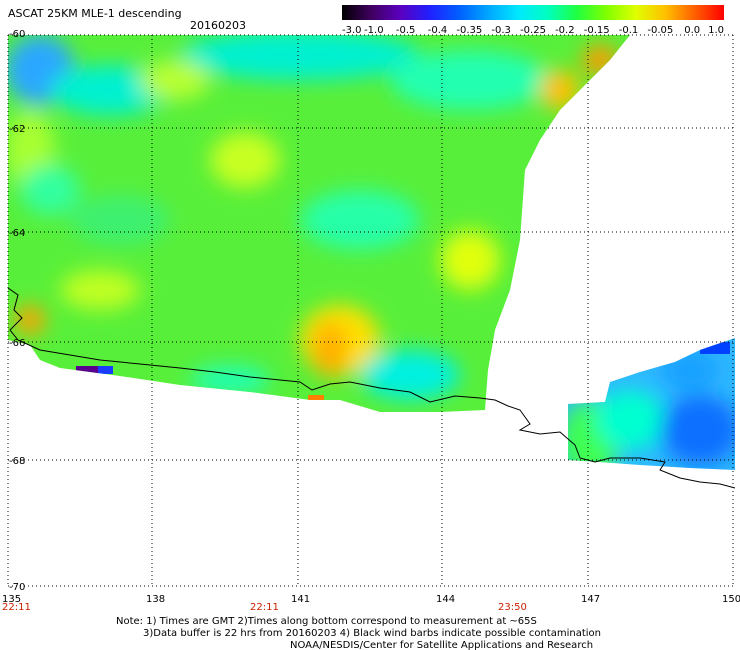 Image resolution: width=740 pixels, height=650 pixels. What do you see at coordinates (533, 12) in the screenshot?
I see `colorbar-strip` at bounding box center [533, 12].